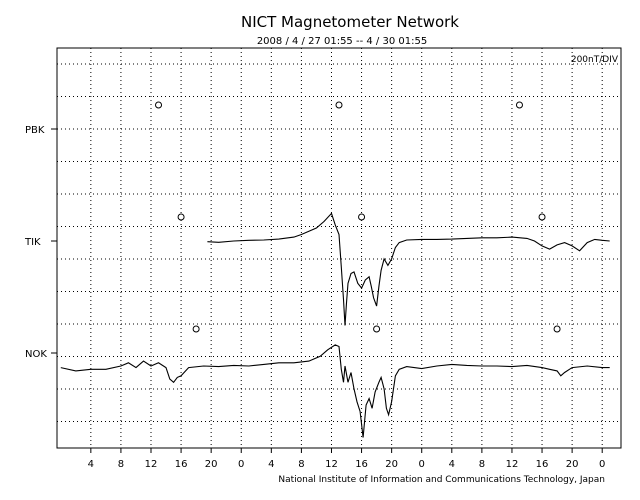 This screenshot has height=500, width=640. Describe the element at coordinates (36, 354) in the screenshot. I see `station-label: NOK` at that location.